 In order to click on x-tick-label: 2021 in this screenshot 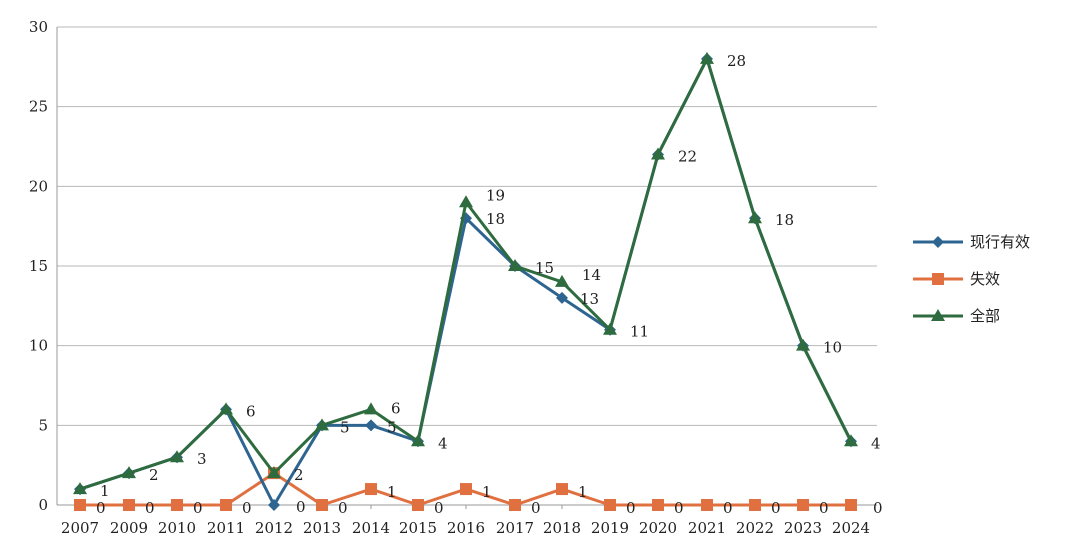, I will do `click(707, 528)`.